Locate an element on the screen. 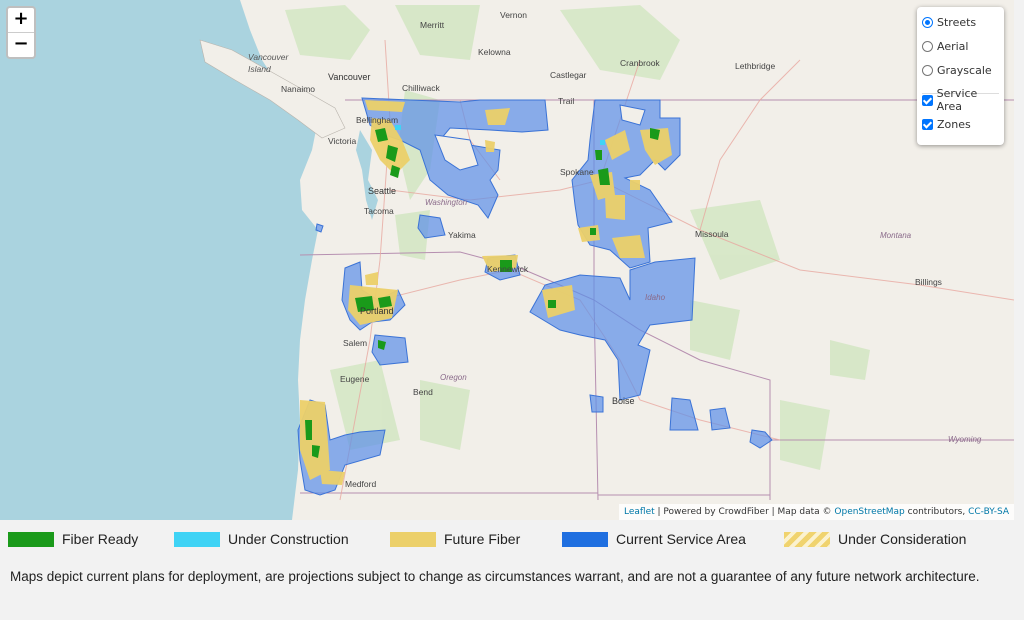 The height and width of the screenshot is (620, 1024). zoom-control: + − is located at coordinates (21, 32).